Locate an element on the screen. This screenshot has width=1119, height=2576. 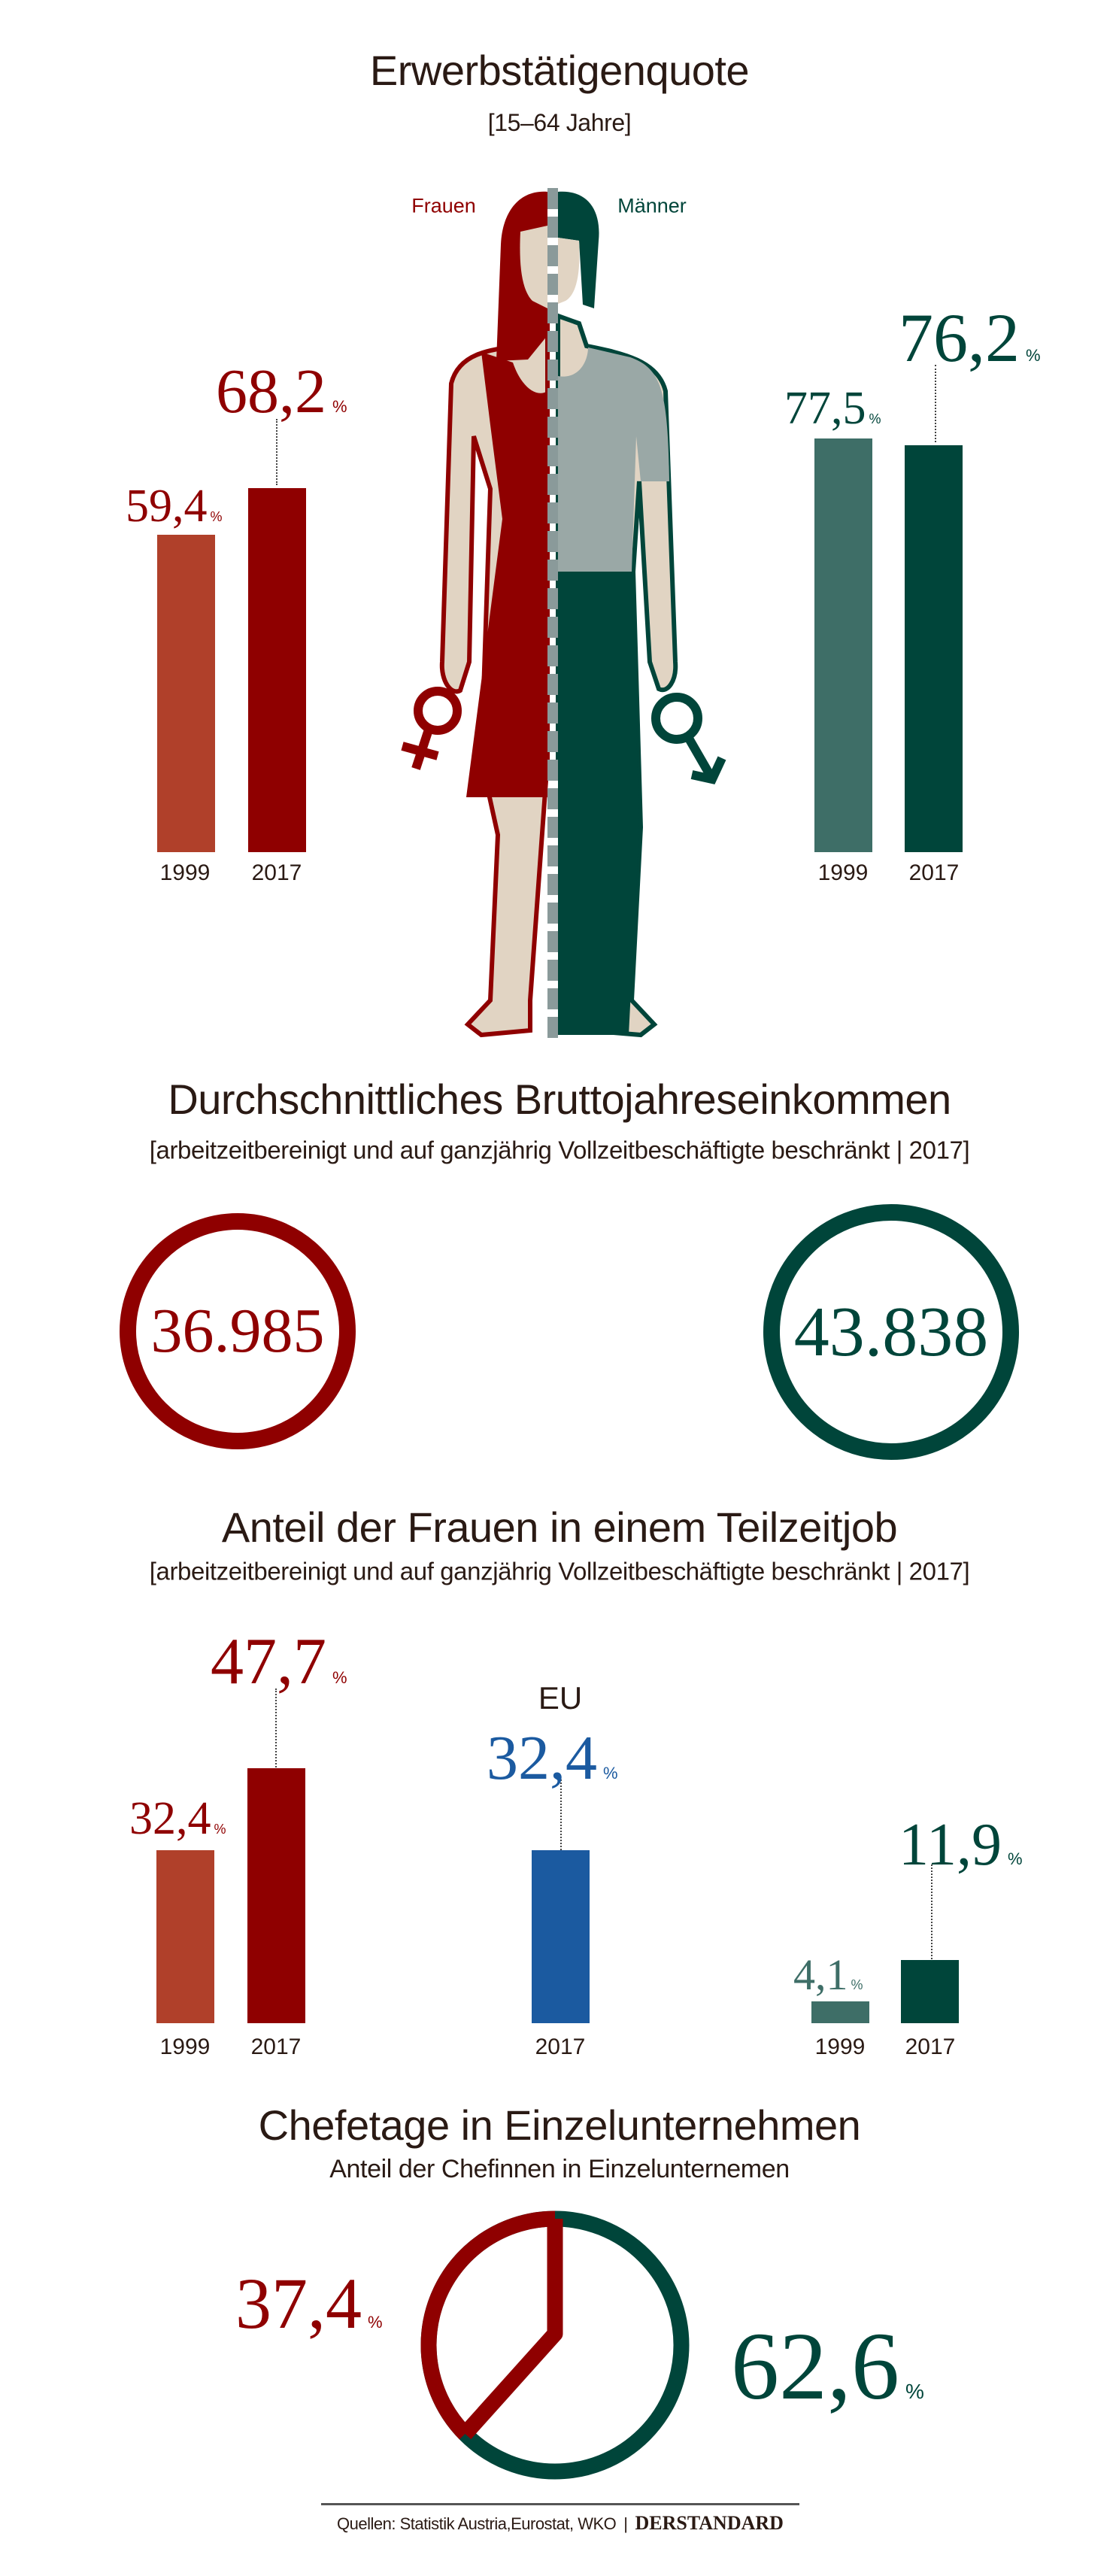
income-title: Durchschnittliches Bruttojahreseinkommen is located at coordinates (559, 1099).